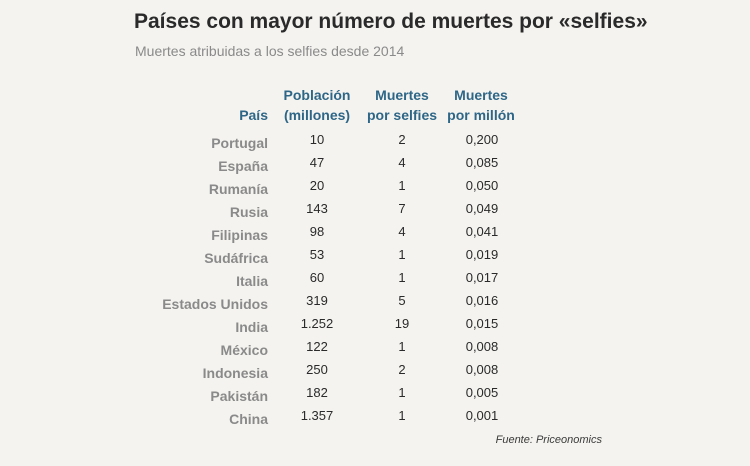 This screenshot has height=466, width=750. Describe the element at coordinates (317, 369) in the screenshot. I see `population-cell: 250` at that location.